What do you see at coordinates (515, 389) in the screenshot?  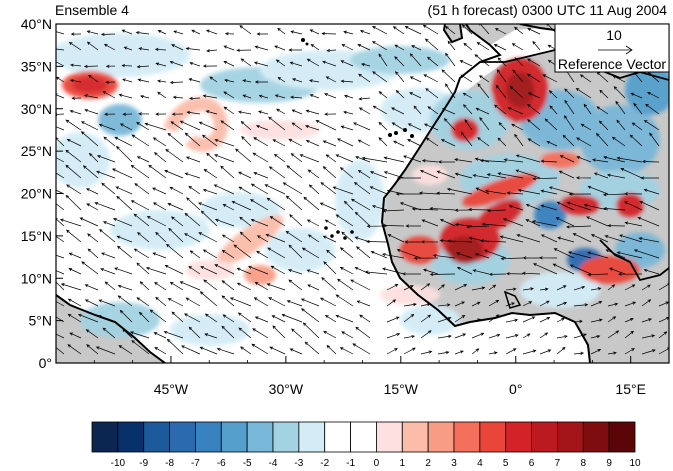 I see `lon-tick-label: 0°` at bounding box center [515, 389].